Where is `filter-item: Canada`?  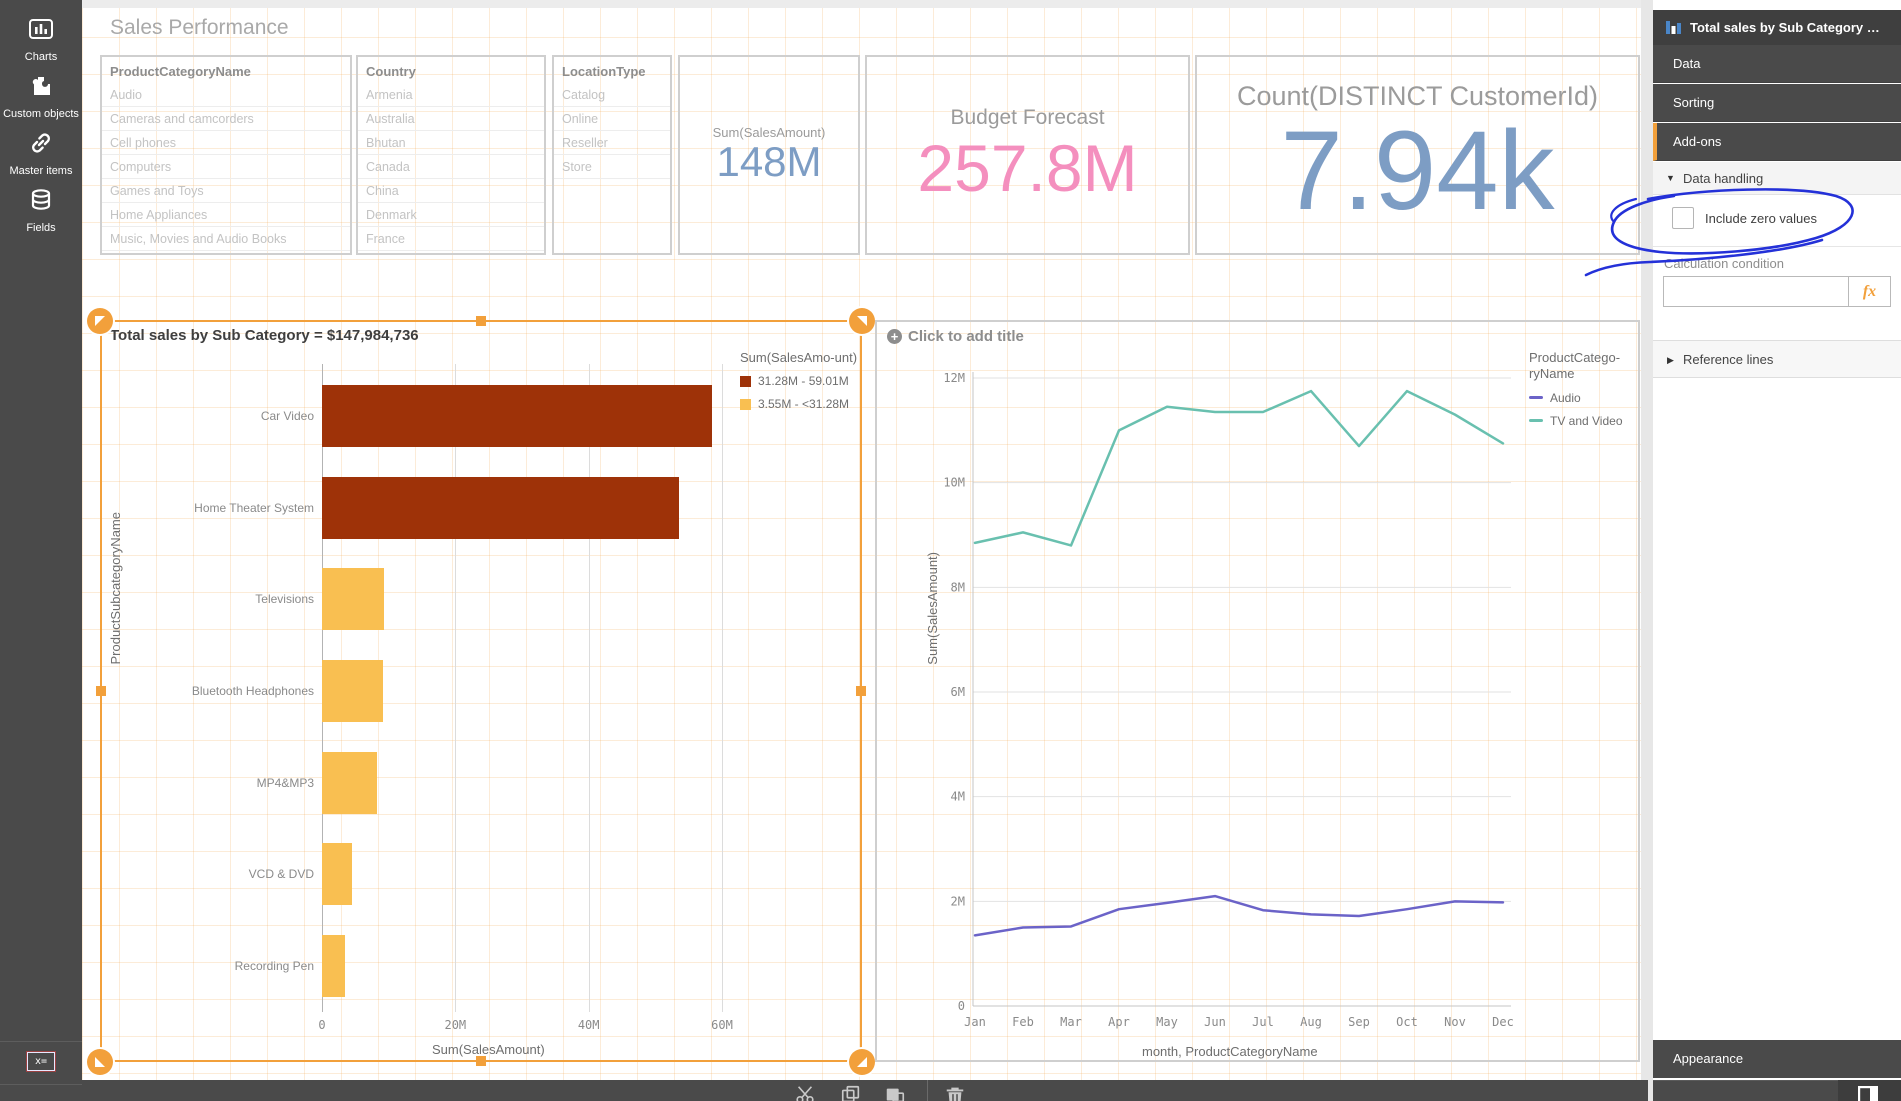
filter-item: Canada is located at coordinates (451, 167).